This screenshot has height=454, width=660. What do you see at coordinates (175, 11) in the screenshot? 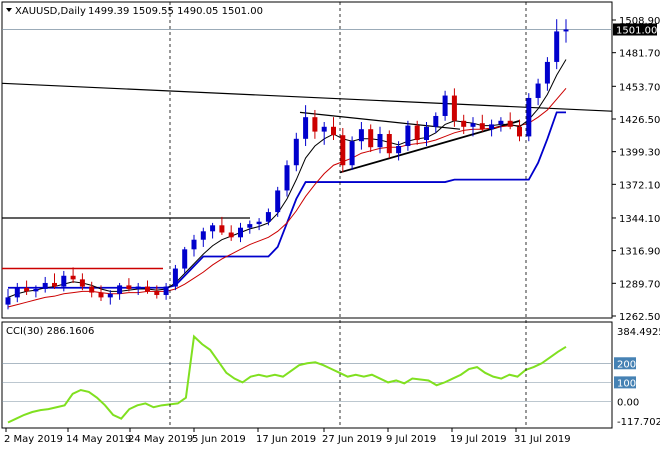
I see `ohlc-label: 1499.39 1509.55 1490.05 1501.00` at bounding box center [175, 11].